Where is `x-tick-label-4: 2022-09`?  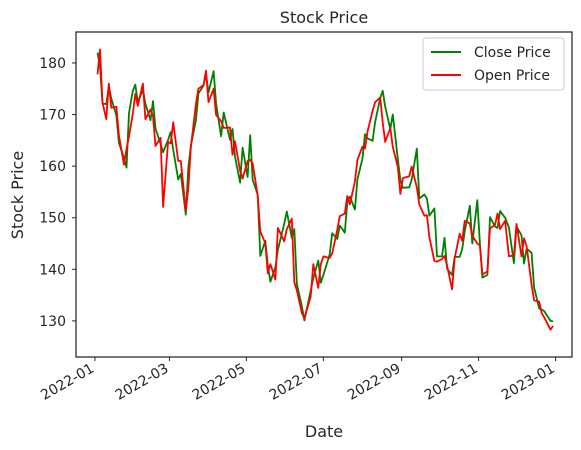 x-tick-label-4: 2022-09 is located at coordinates (374, 382).